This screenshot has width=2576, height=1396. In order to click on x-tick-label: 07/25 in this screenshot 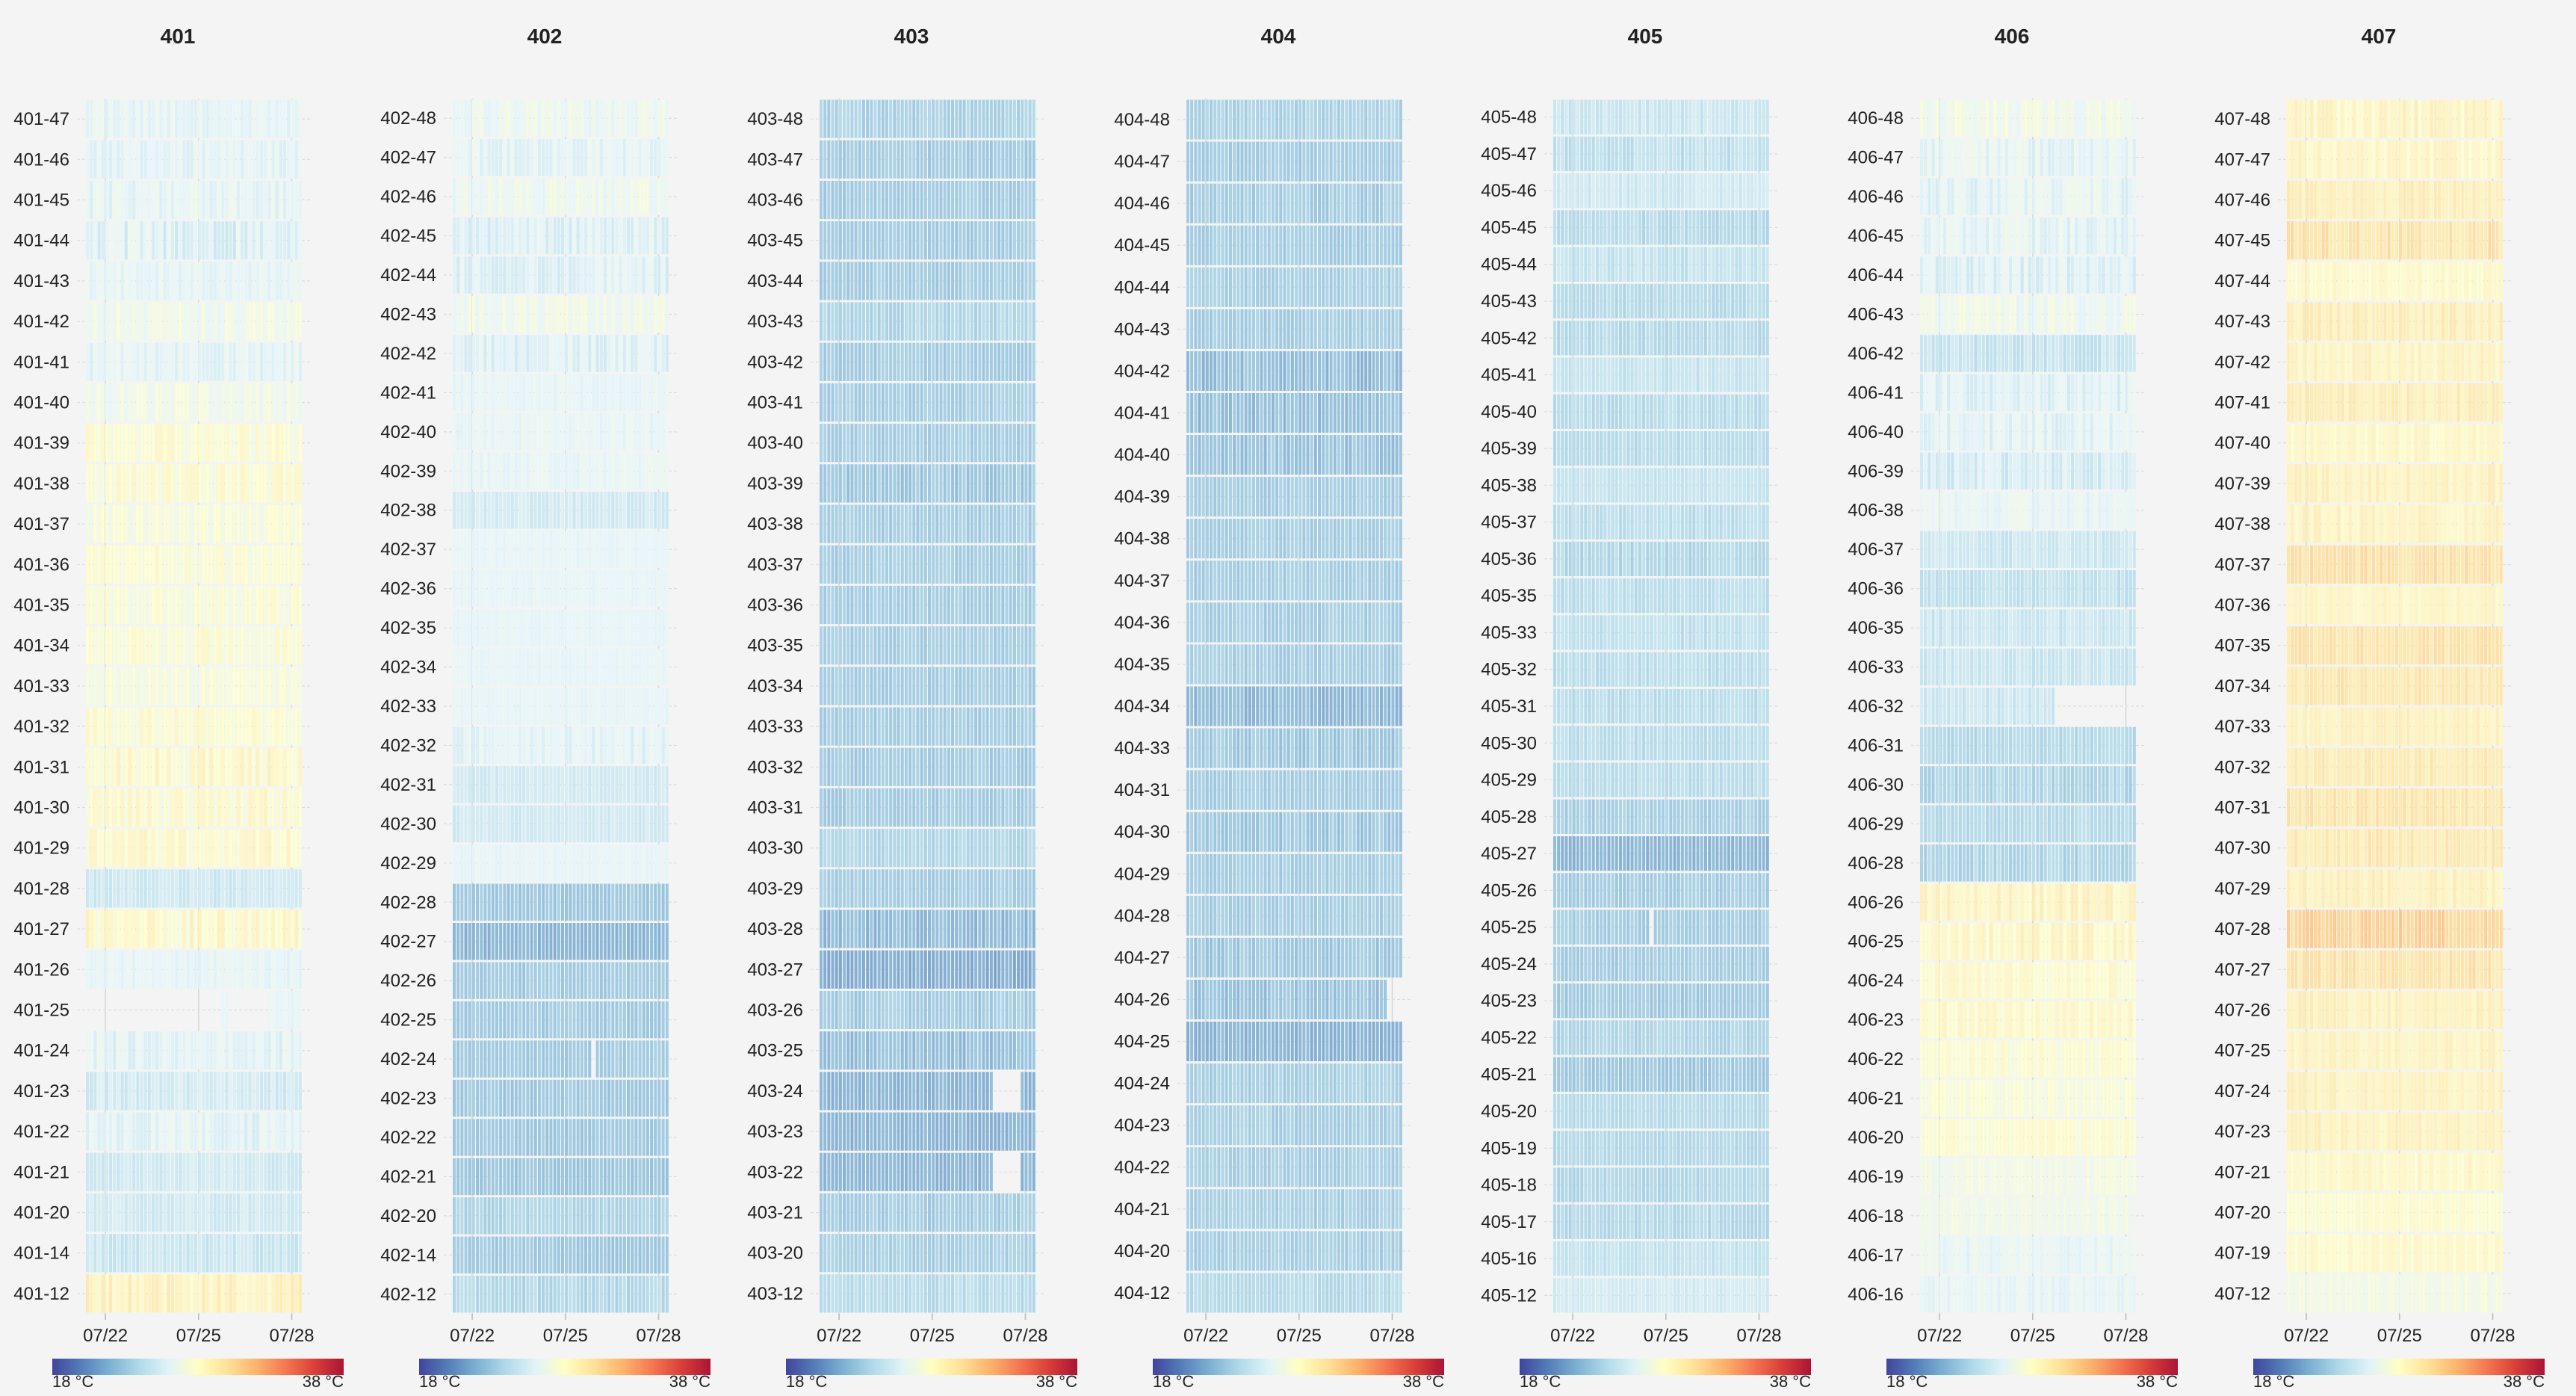, I will do `click(565, 1336)`.